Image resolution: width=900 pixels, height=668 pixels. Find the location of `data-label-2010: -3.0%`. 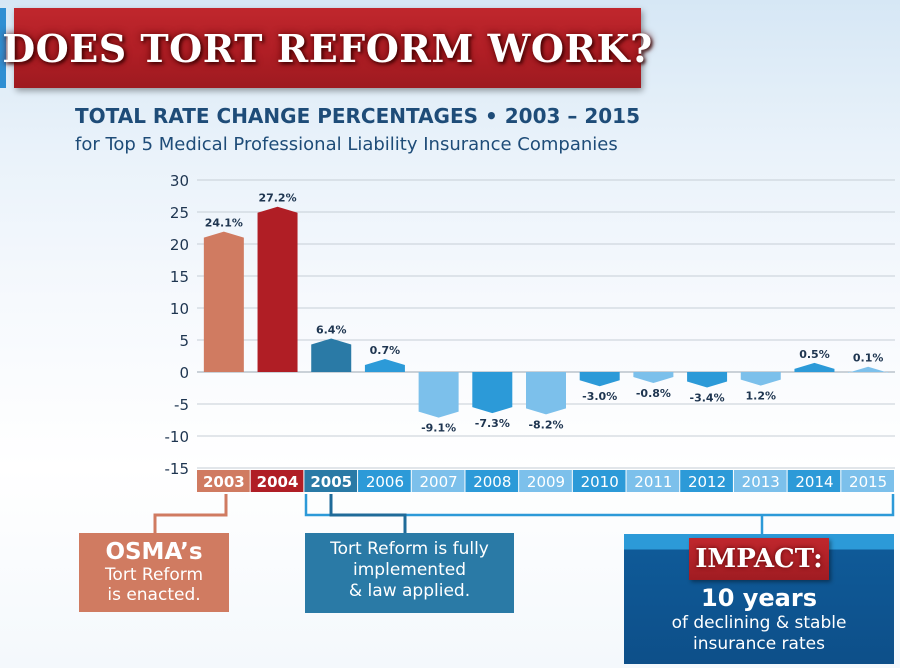

data-label-2010: -3.0% is located at coordinates (599, 396).